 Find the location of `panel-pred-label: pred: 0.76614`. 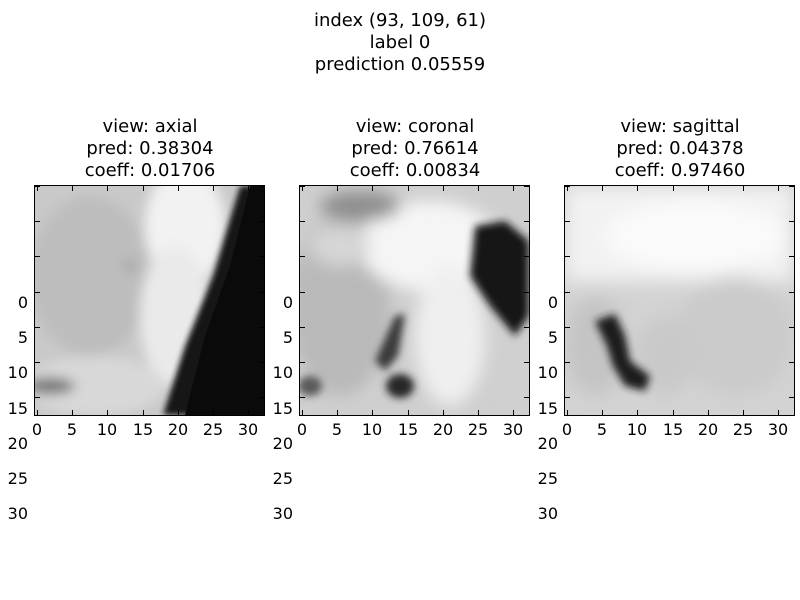

panel-pred-label: pred: 0.76614 is located at coordinates (415, 148).